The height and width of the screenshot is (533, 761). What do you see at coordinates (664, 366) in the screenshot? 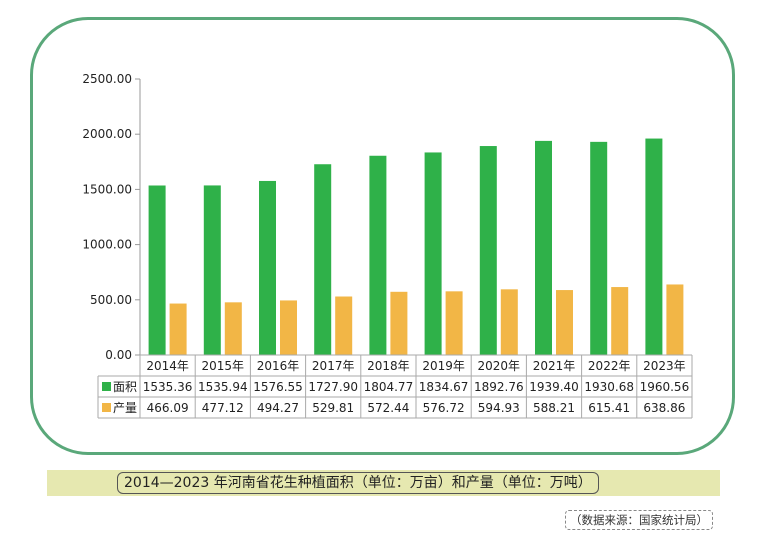
I see `x-tick-label: 2023年` at bounding box center [664, 366].